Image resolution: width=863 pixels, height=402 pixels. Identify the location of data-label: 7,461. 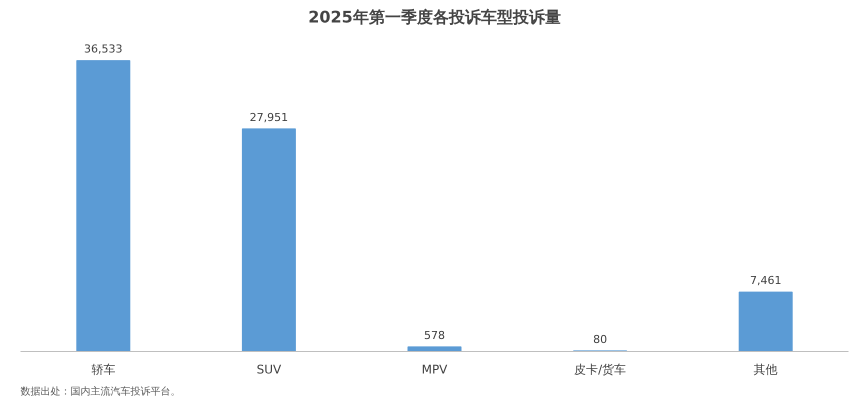
(766, 281).